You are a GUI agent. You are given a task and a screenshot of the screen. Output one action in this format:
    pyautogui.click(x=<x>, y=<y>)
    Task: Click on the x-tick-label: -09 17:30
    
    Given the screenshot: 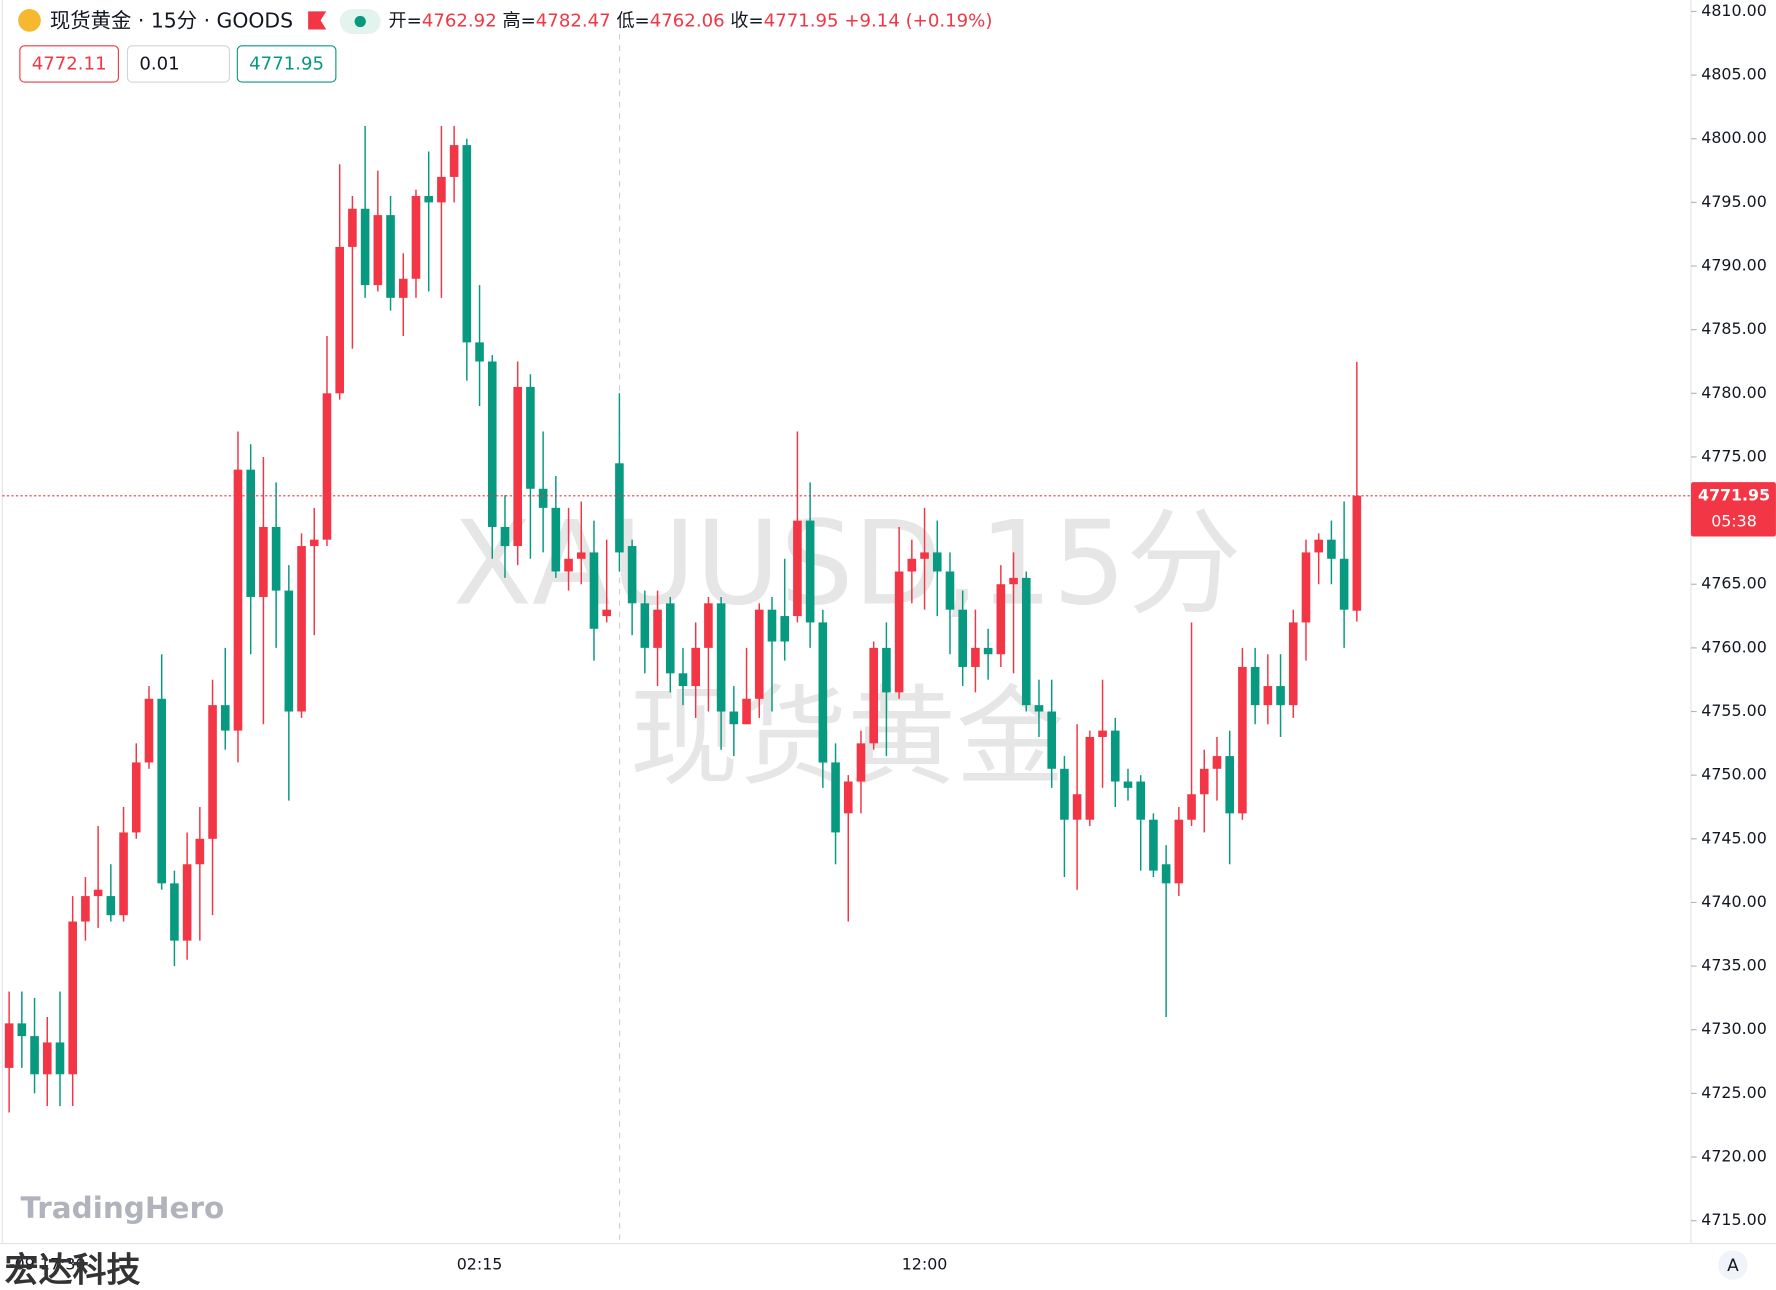 What is the action you would take?
    pyautogui.click(x=47, y=1264)
    